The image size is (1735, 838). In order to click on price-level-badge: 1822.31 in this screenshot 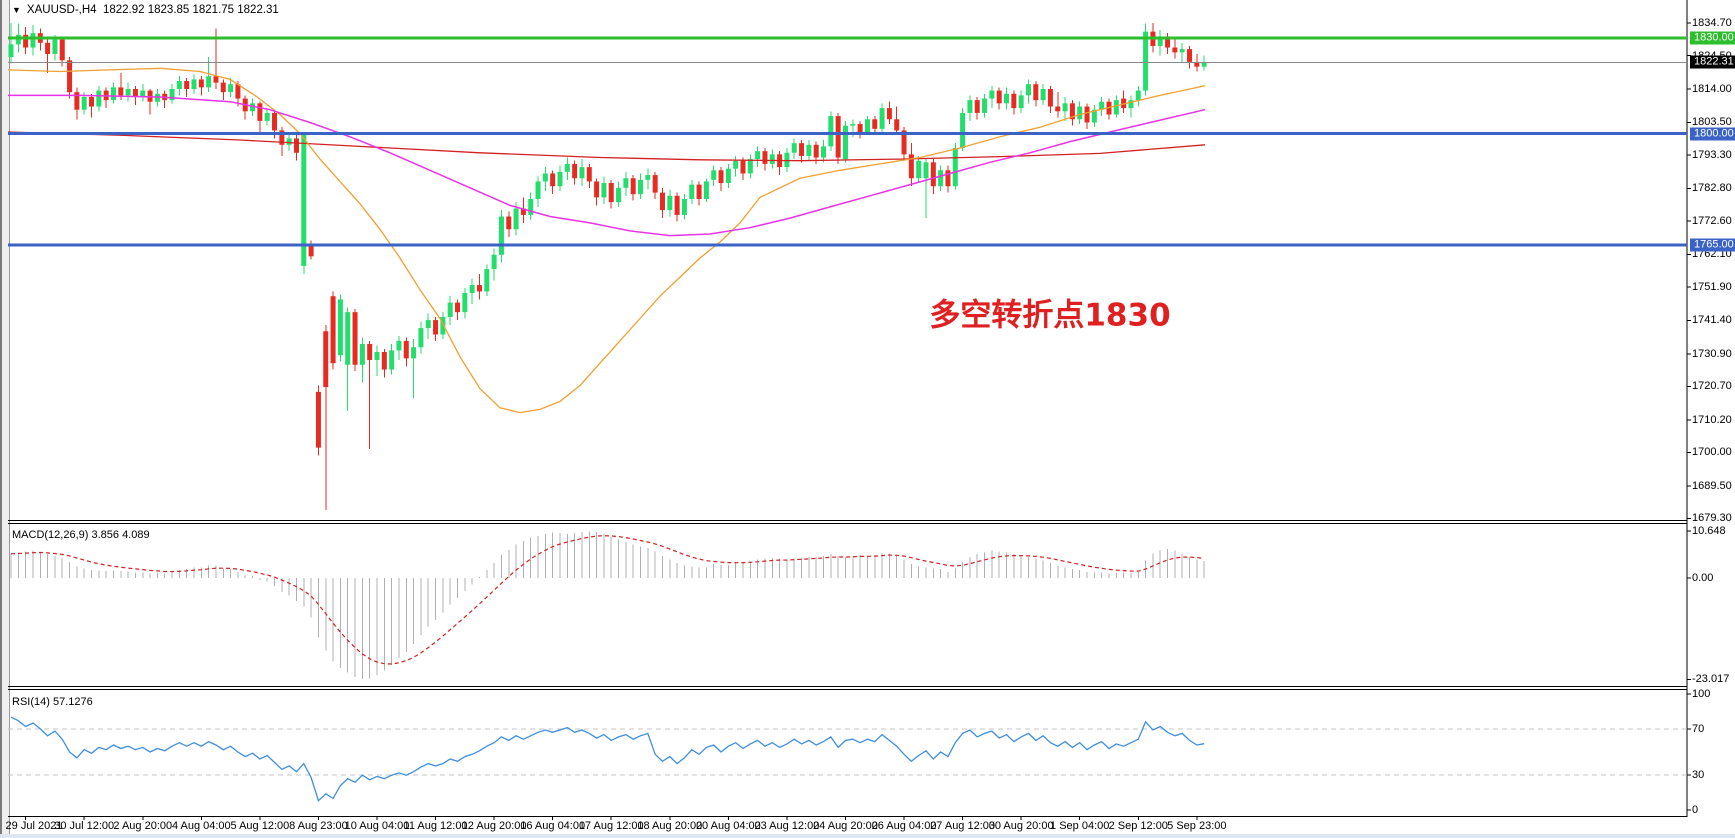, I will do `click(1712, 62)`.